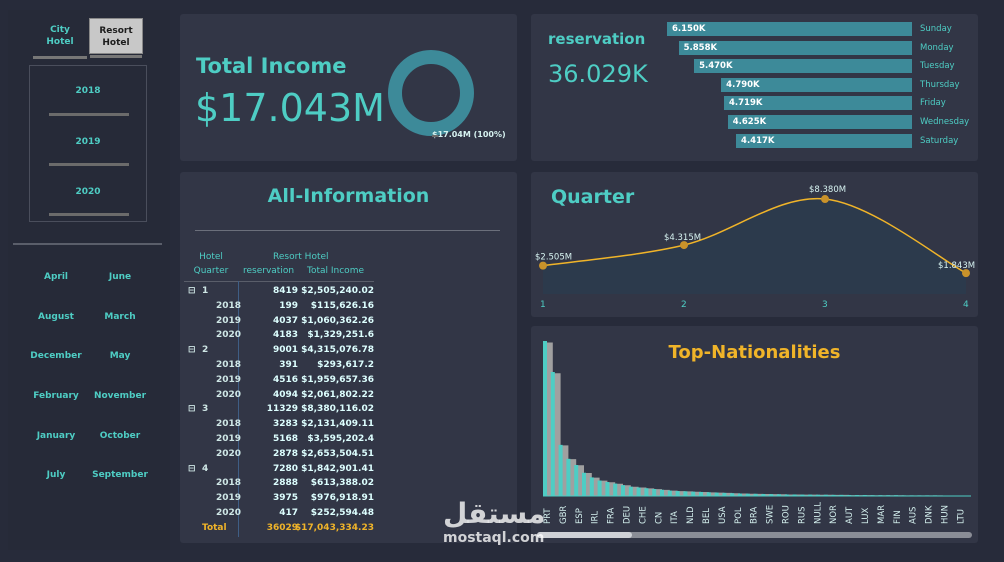 This screenshot has width=1004, height=562. I want to click on month-december: December, so click(56, 356).